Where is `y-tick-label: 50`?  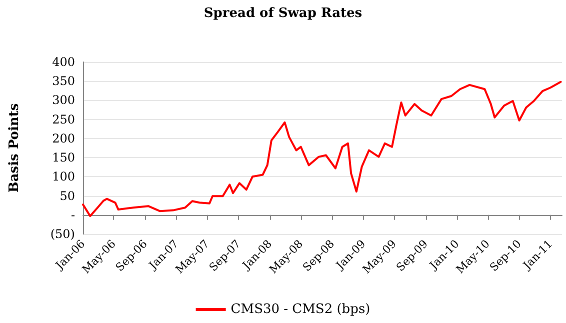
y-tick-label: 50 is located at coordinates (67, 195).